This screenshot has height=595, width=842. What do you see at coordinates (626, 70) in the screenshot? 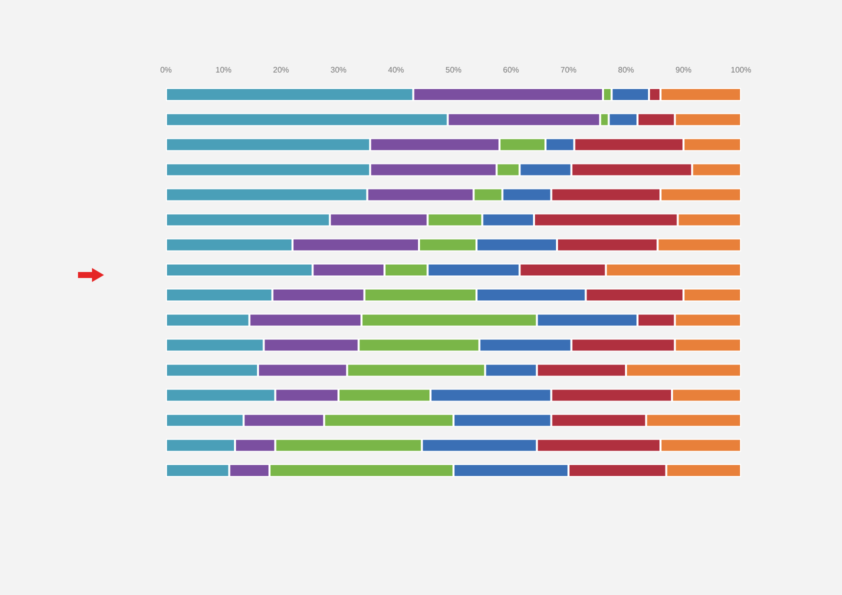
I see `x-tick-label: 80%` at bounding box center [626, 70].